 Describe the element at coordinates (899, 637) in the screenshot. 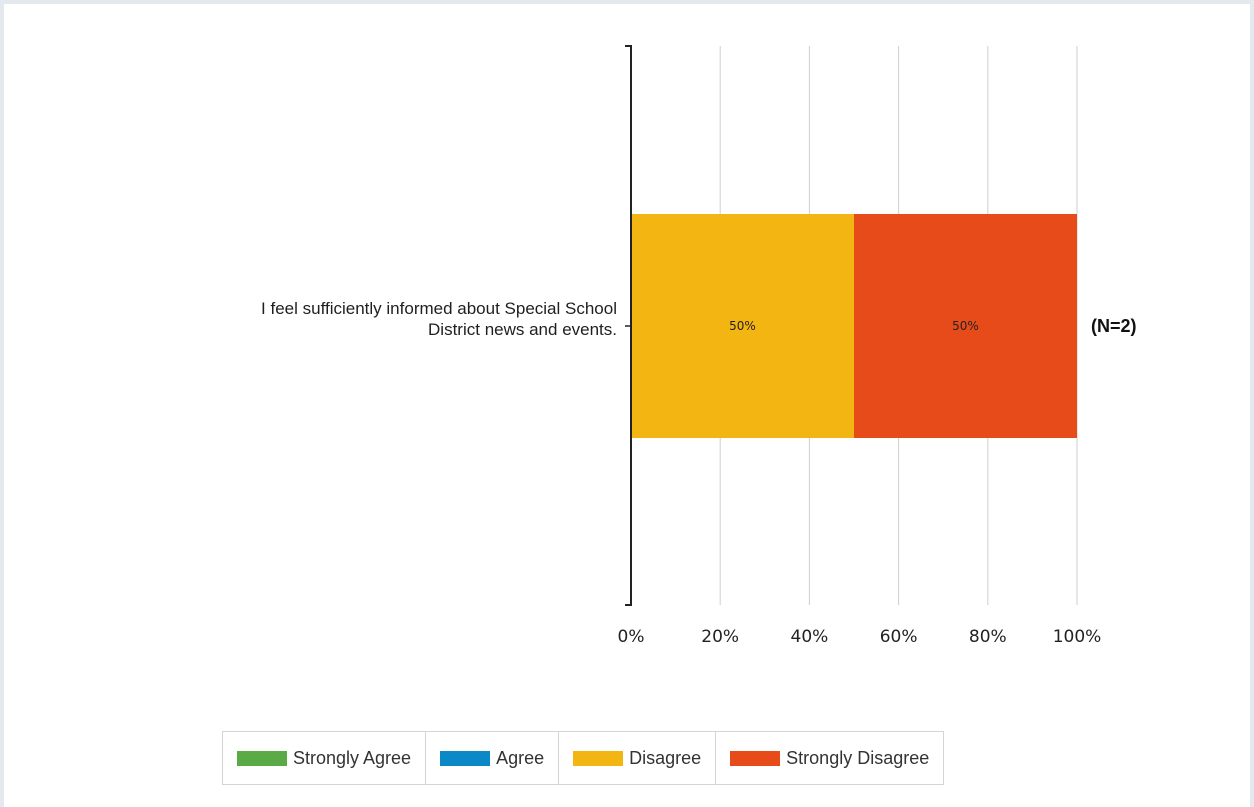

I see `x-tick-label: 60%` at that location.